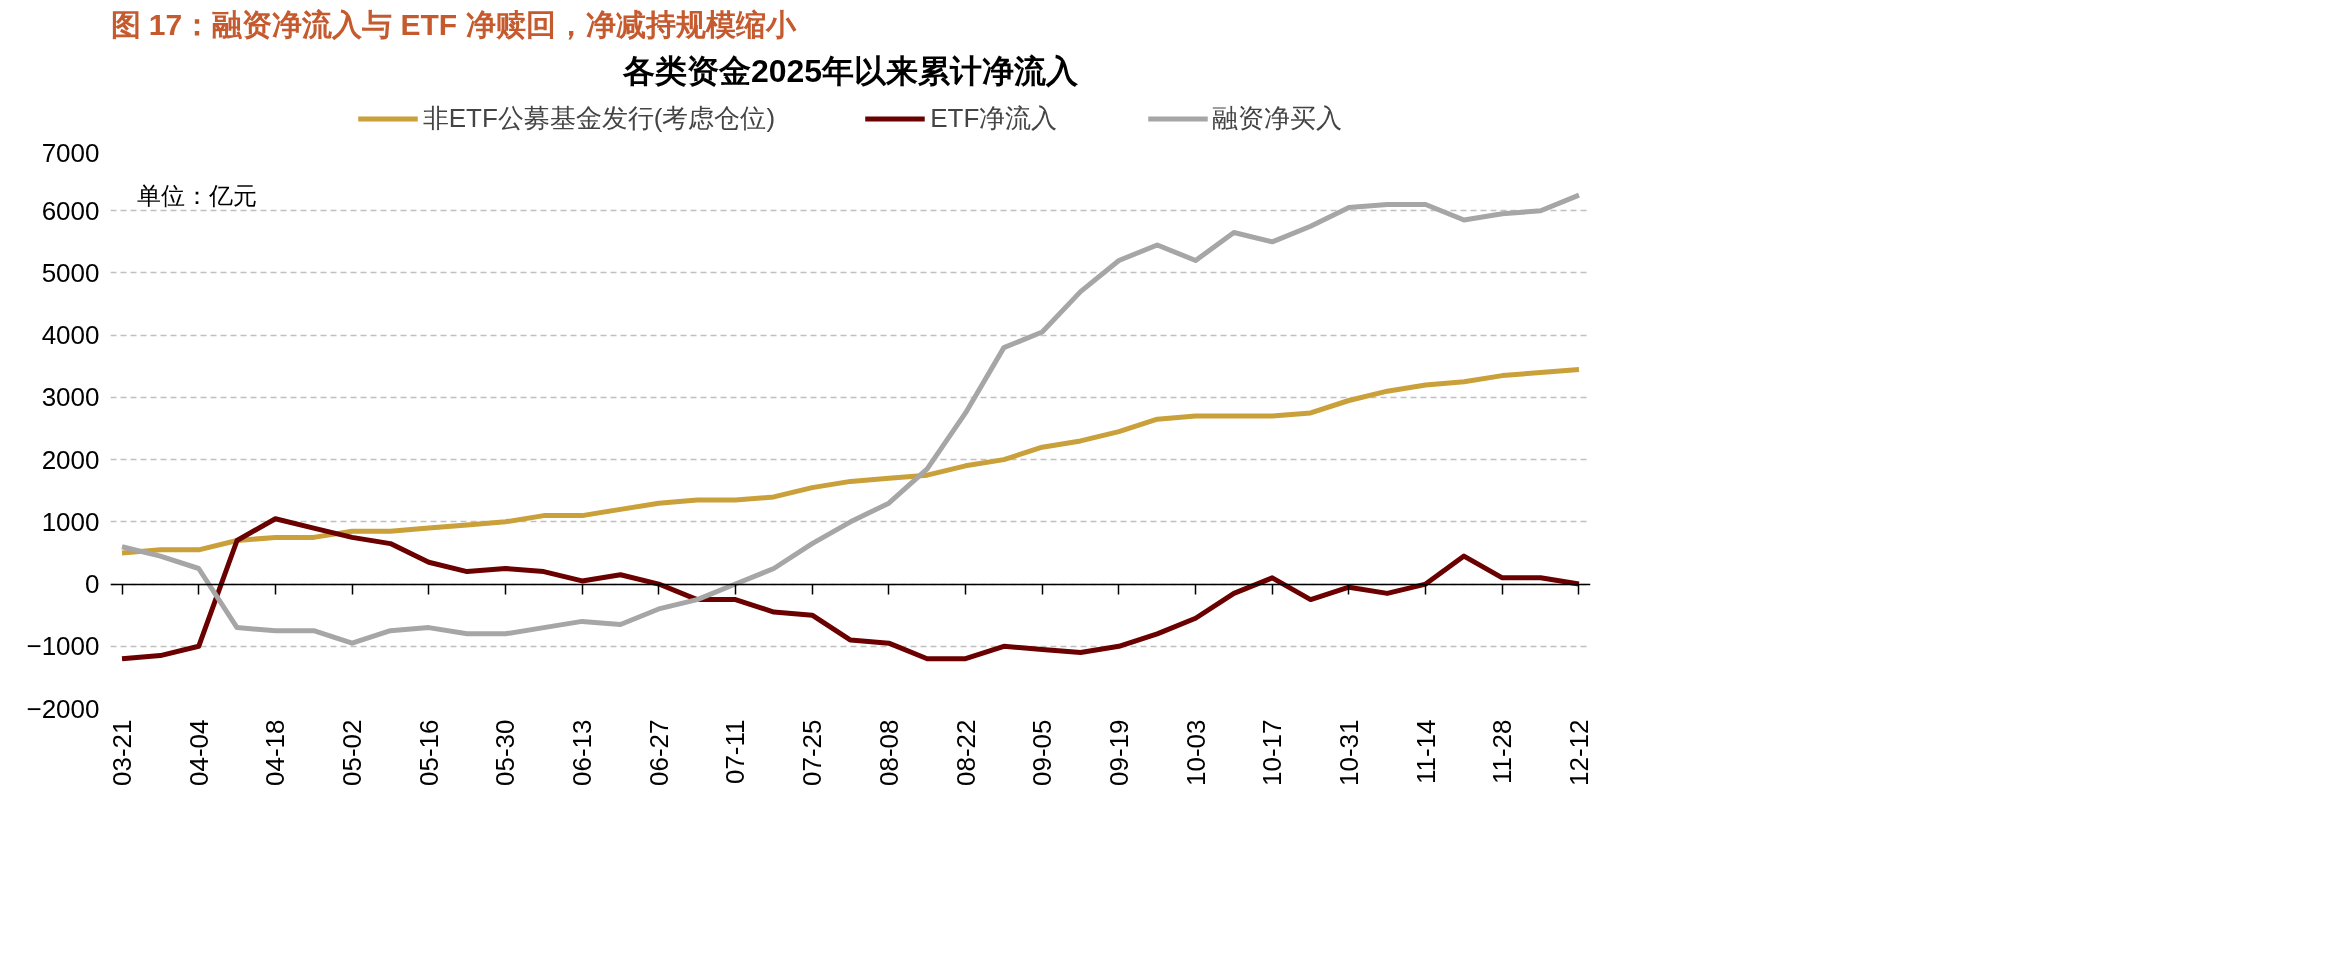 This screenshot has height=967, width=2344. I want to click on y-tick-label: −2000, so click(63, 708).